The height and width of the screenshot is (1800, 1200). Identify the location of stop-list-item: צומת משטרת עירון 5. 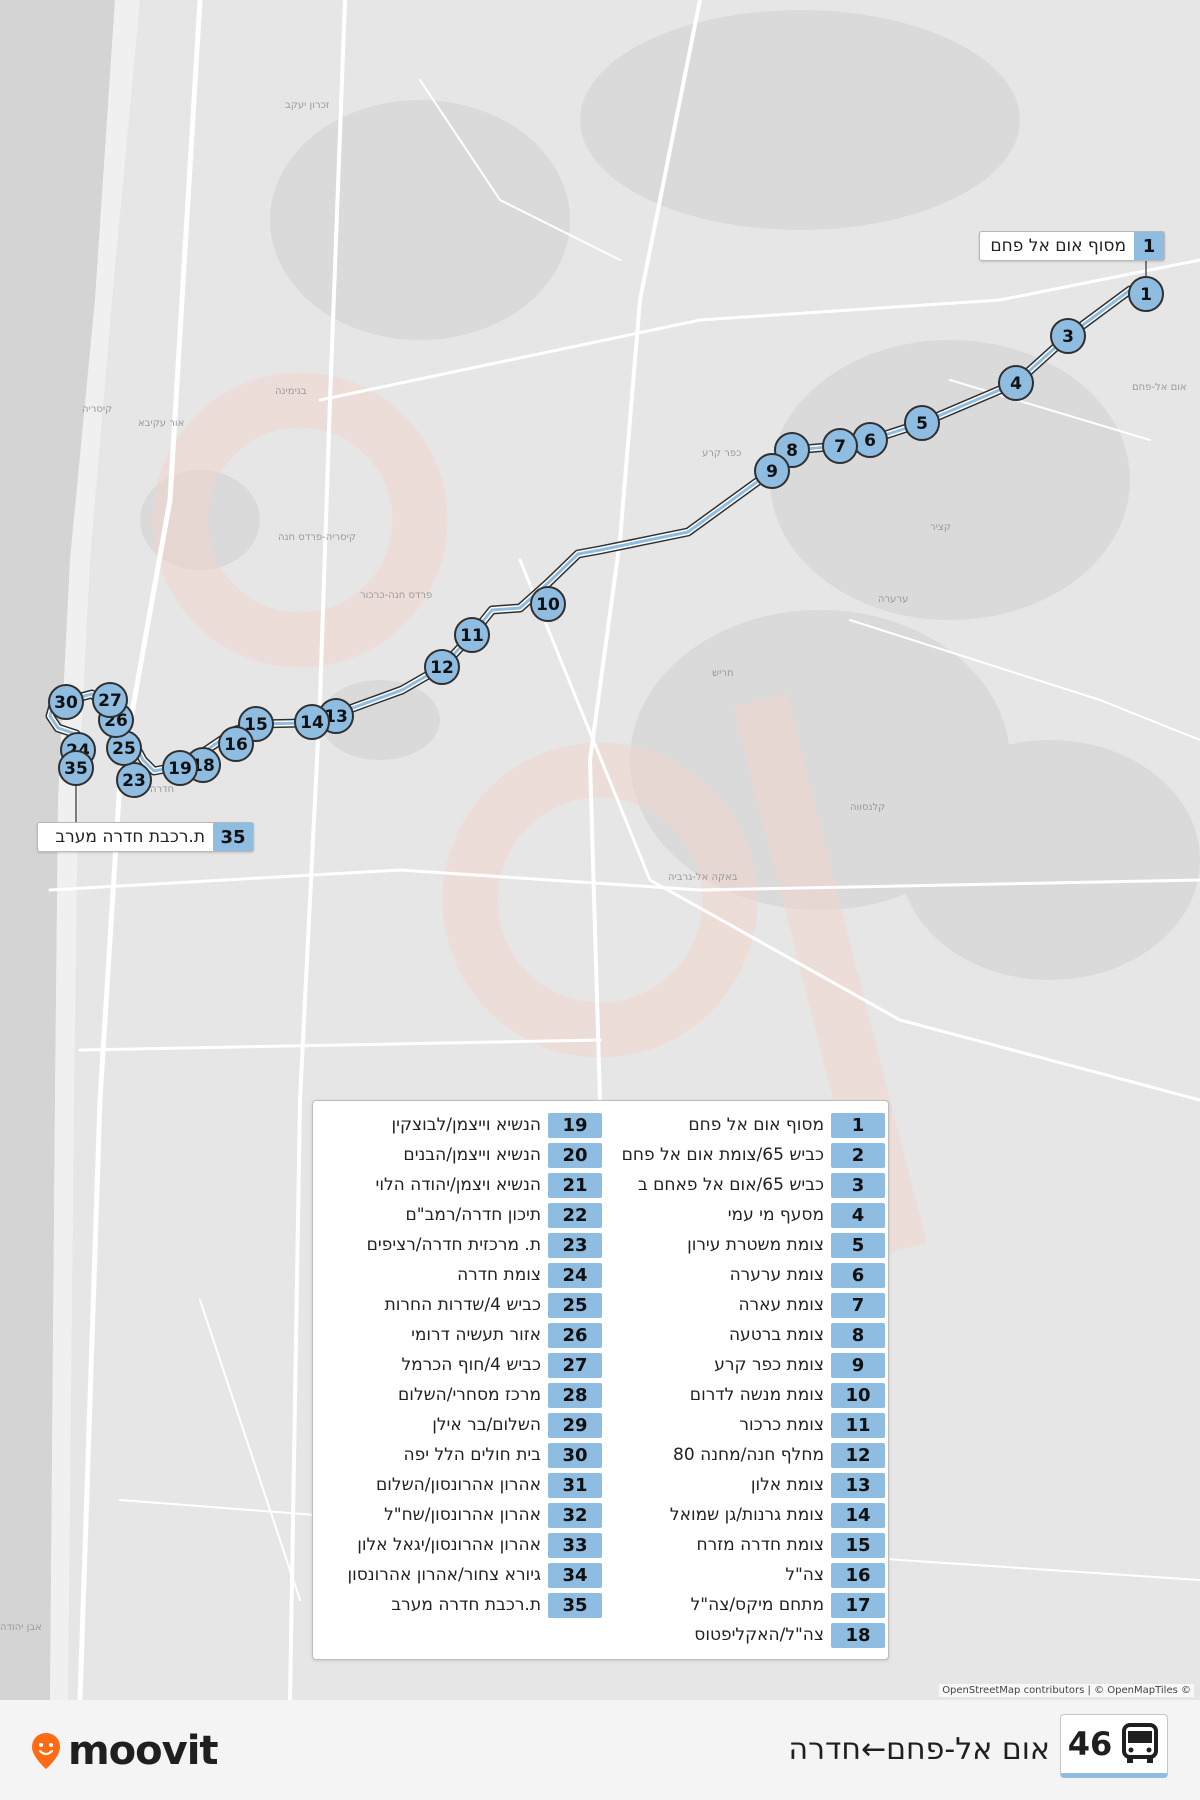
(740, 1245).